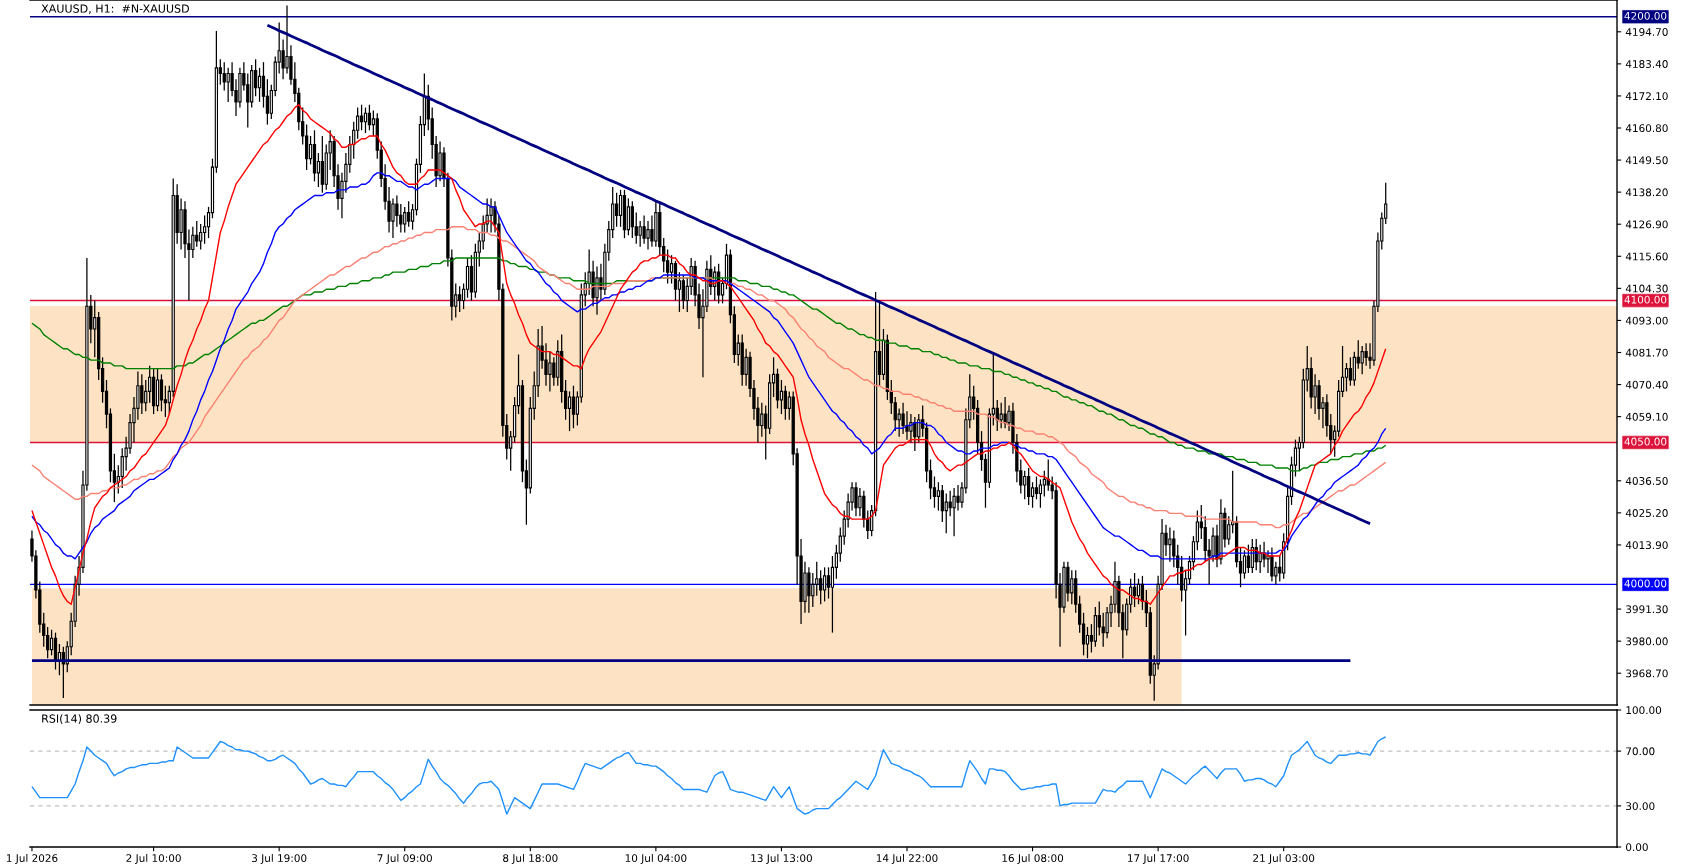  I want to click on y-tick-label: 70.00, so click(1640, 751).